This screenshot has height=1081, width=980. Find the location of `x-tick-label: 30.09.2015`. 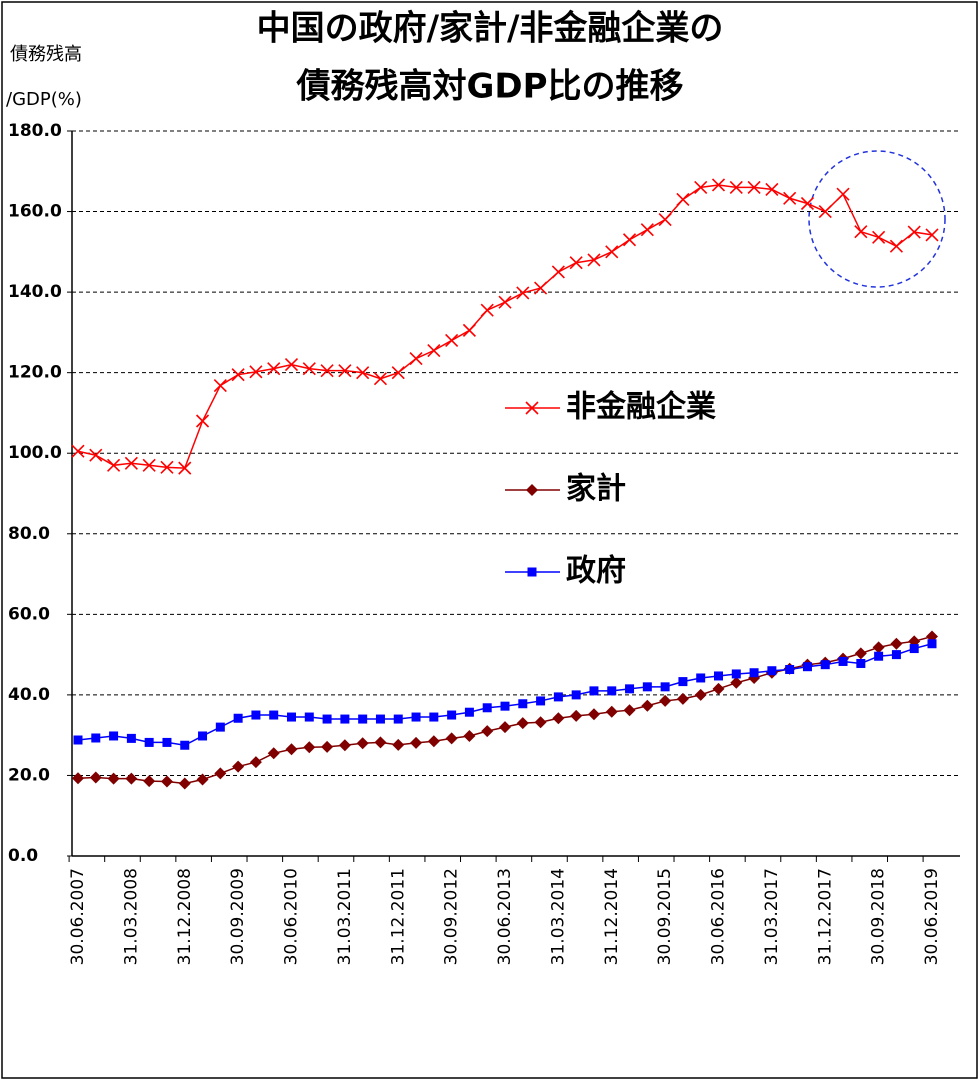

x-tick-label: 30.09.2015 is located at coordinates (665, 916).